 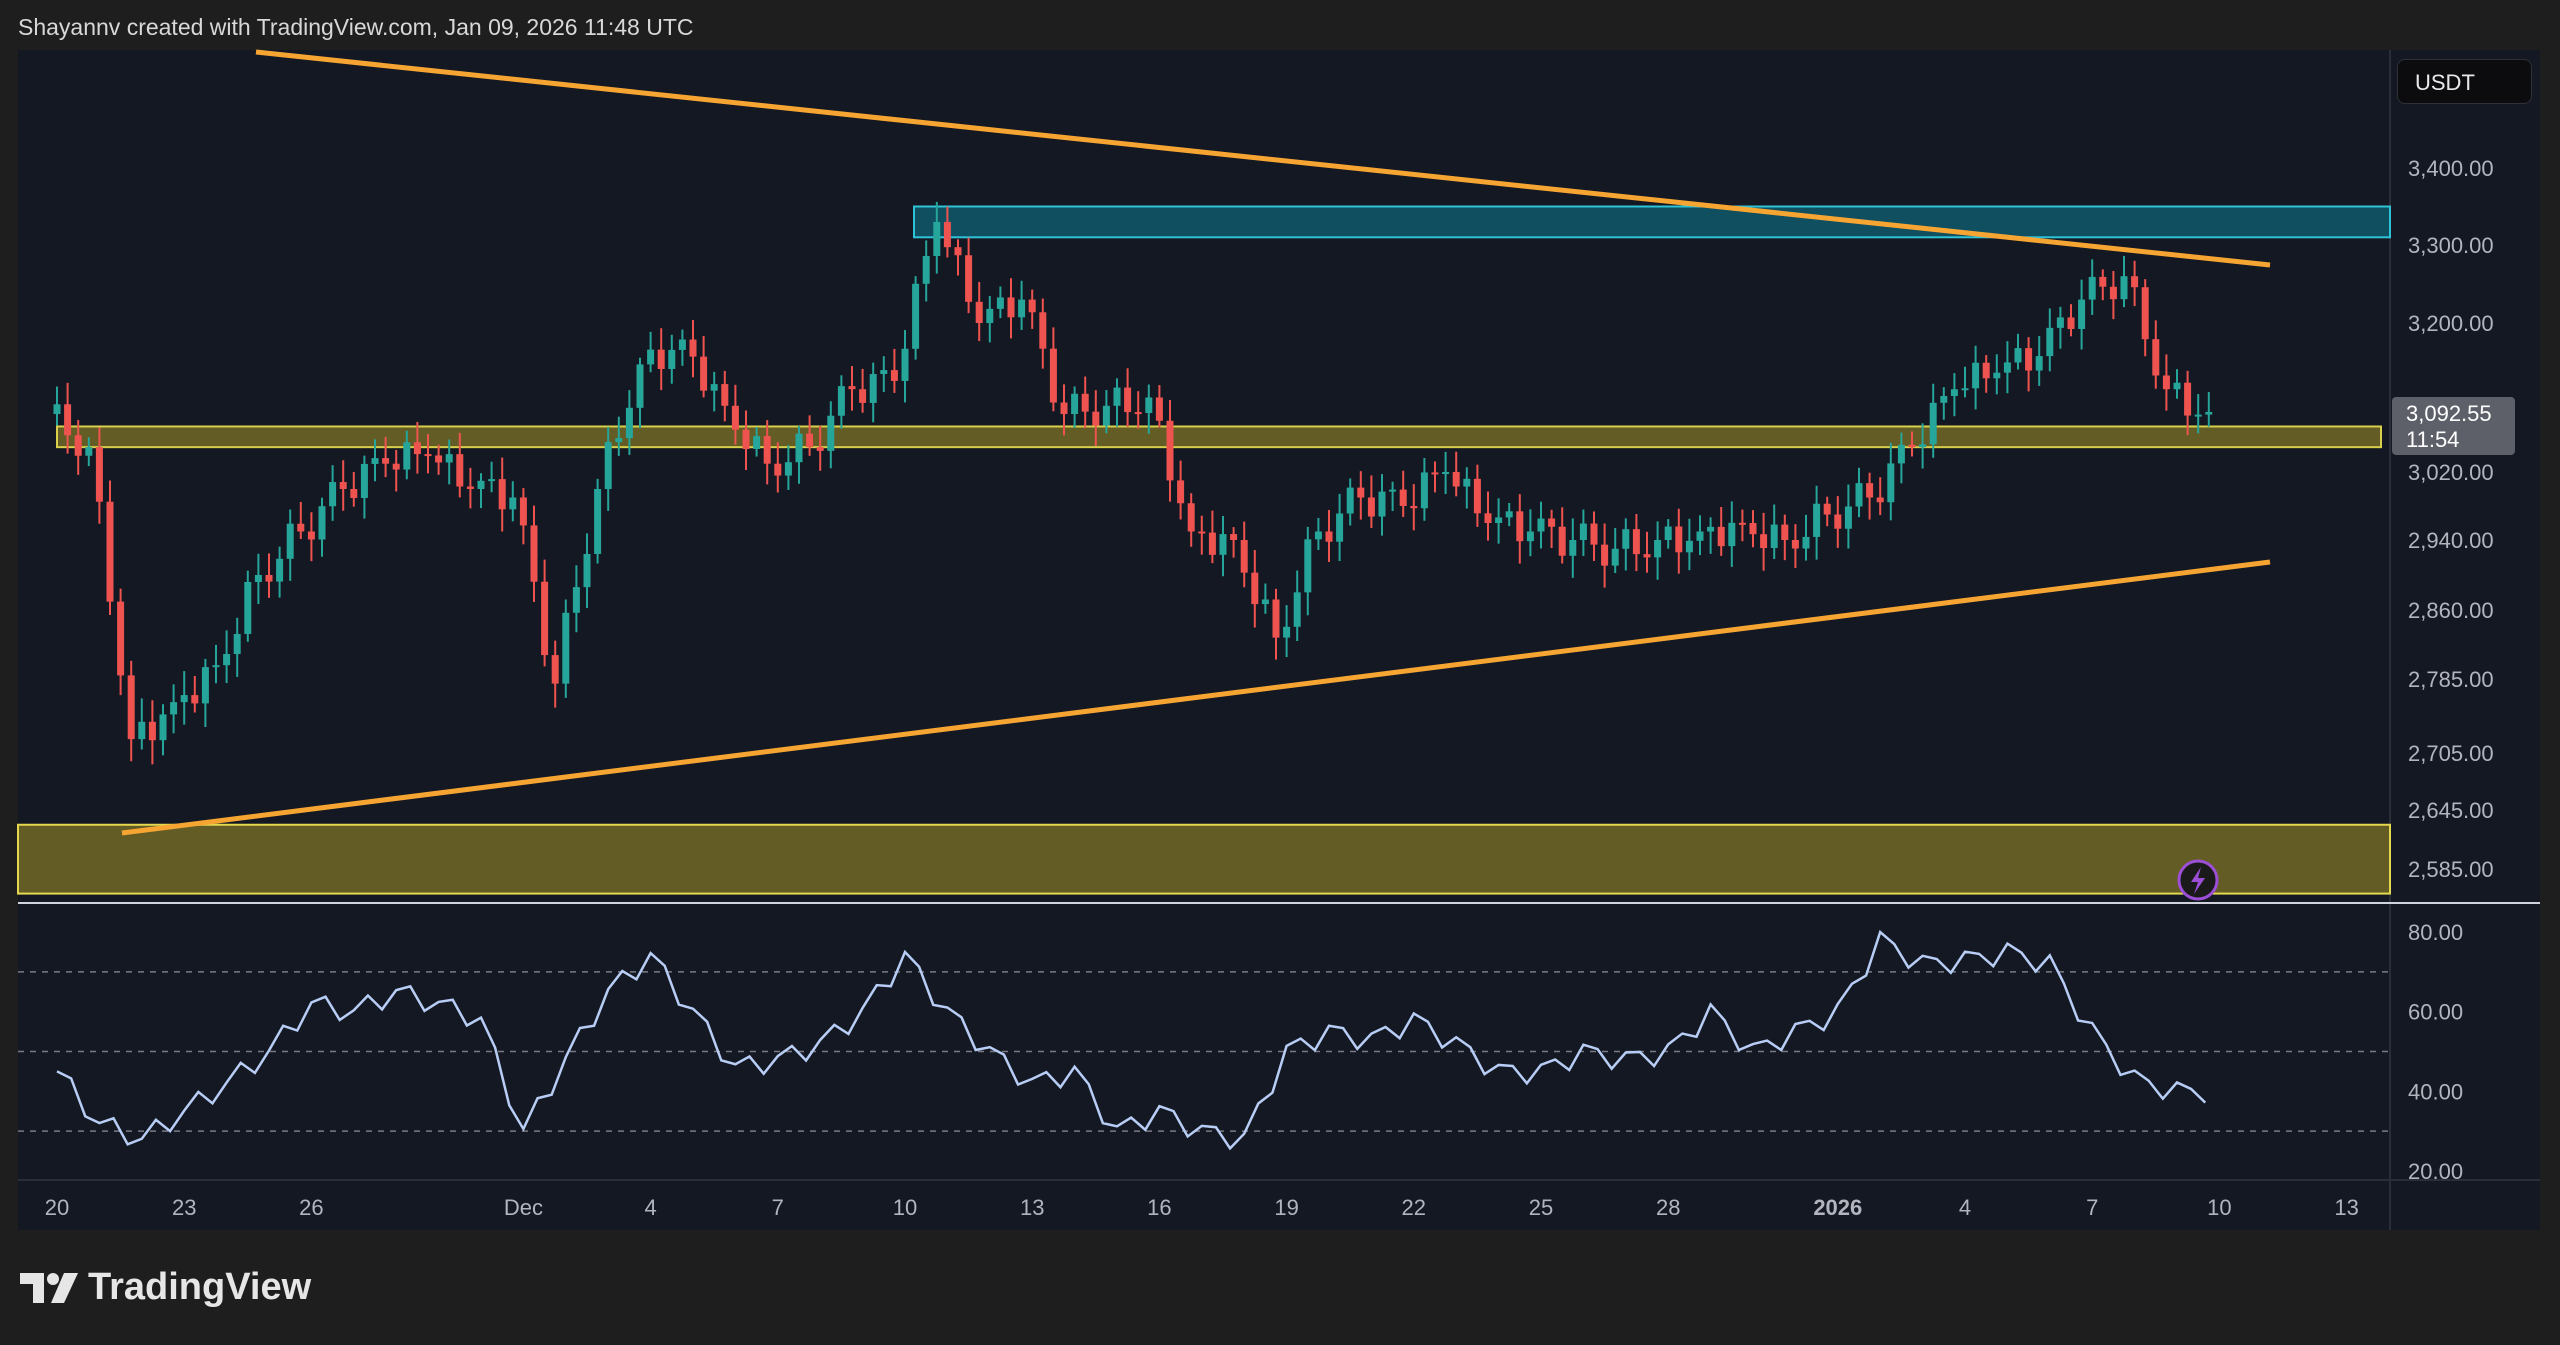 I want to click on price-tick-label: 3,400.00, so click(x=2451, y=168).